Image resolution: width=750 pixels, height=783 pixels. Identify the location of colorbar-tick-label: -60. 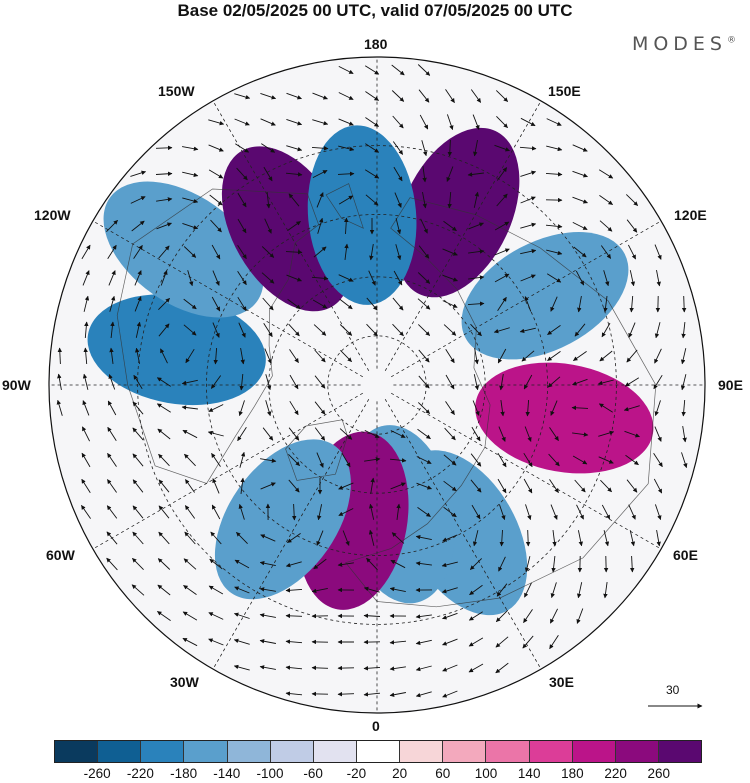
(313, 773).